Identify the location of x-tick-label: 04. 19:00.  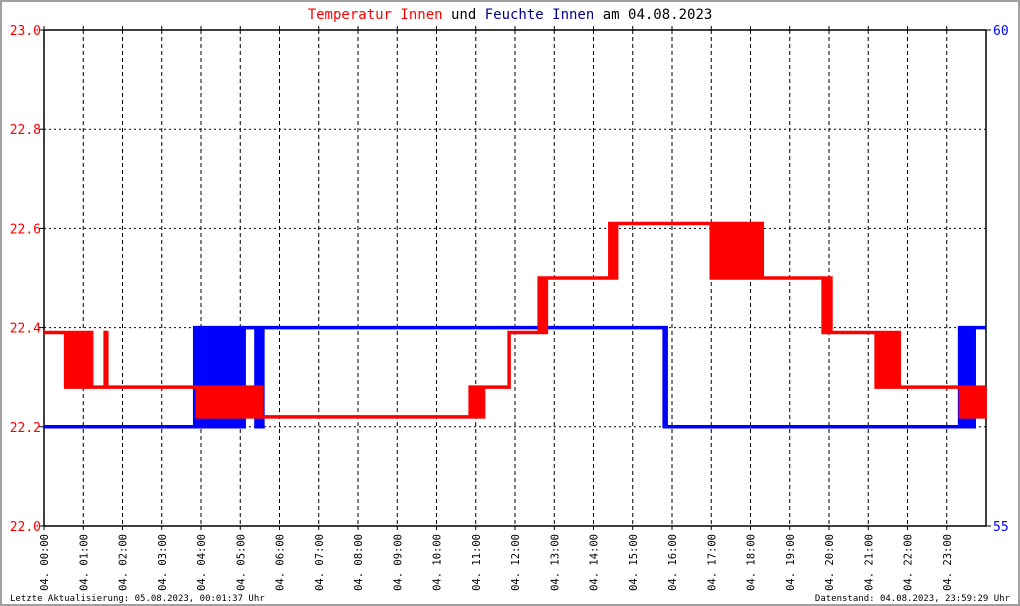
(791, 562).